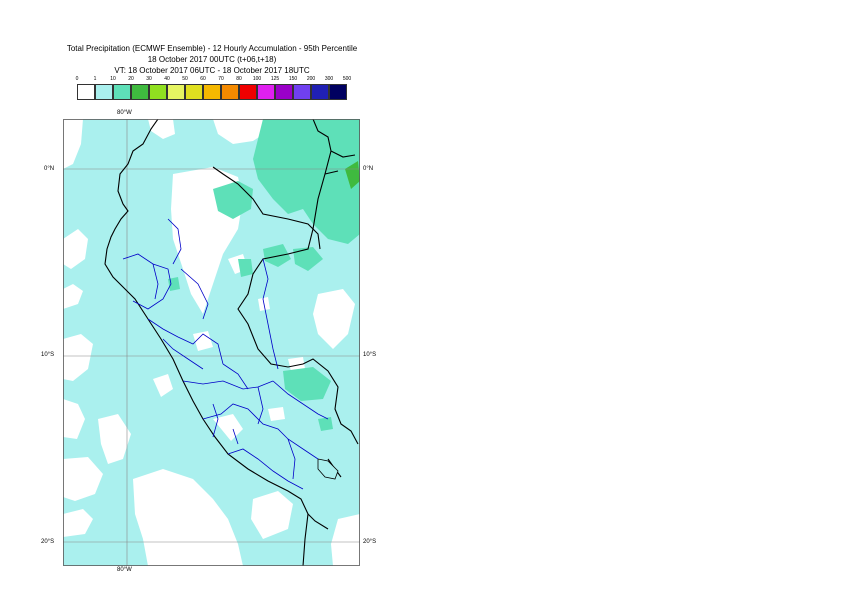  What do you see at coordinates (49, 169) in the screenshot?
I see `lat-label-0-left: 0°N` at bounding box center [49, 169].